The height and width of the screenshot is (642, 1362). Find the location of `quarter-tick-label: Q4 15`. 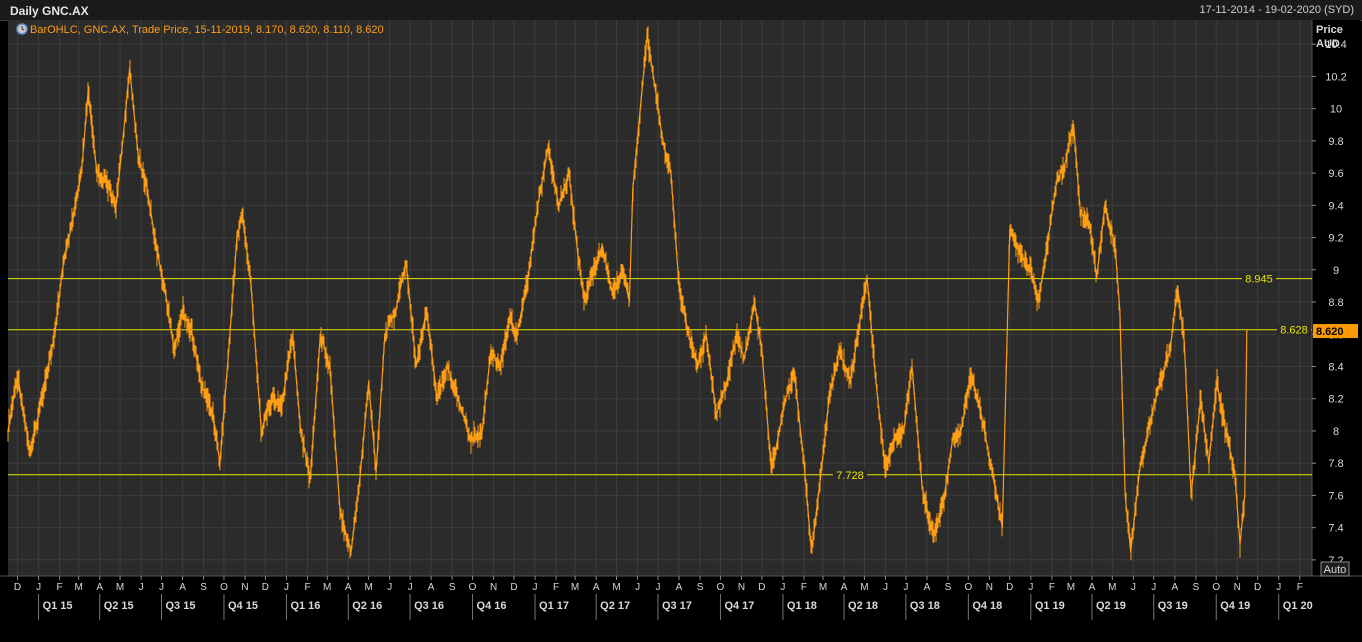

quarter-tick-label: Q4 15 is located at coordinates (243, 606).